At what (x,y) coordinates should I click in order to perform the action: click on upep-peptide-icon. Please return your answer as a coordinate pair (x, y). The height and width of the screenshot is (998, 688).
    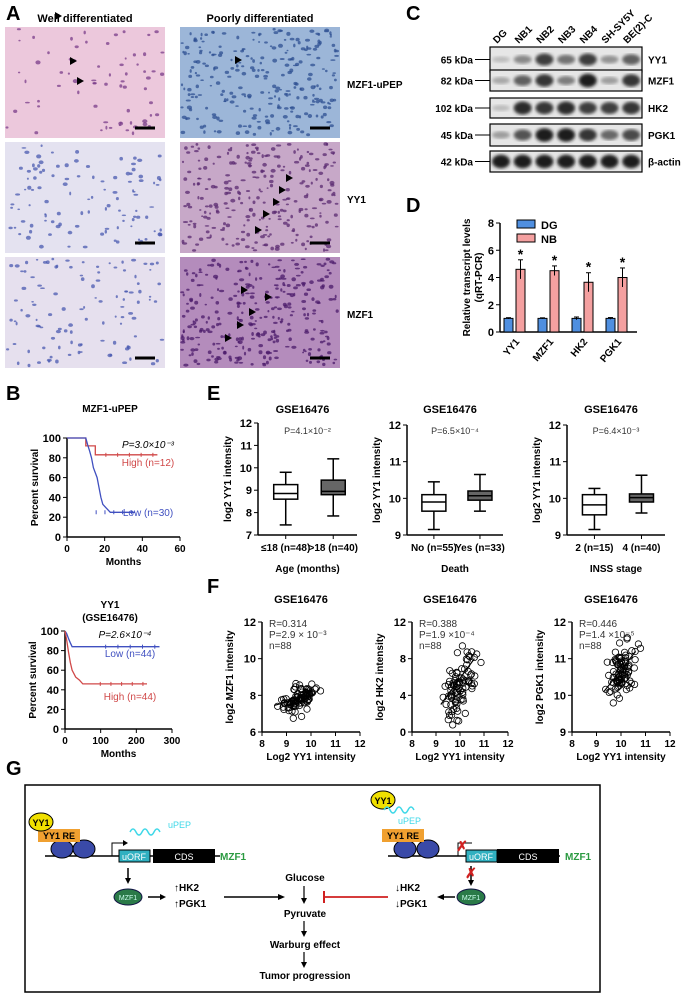
    Looking at the image, I should click on (399, 810).